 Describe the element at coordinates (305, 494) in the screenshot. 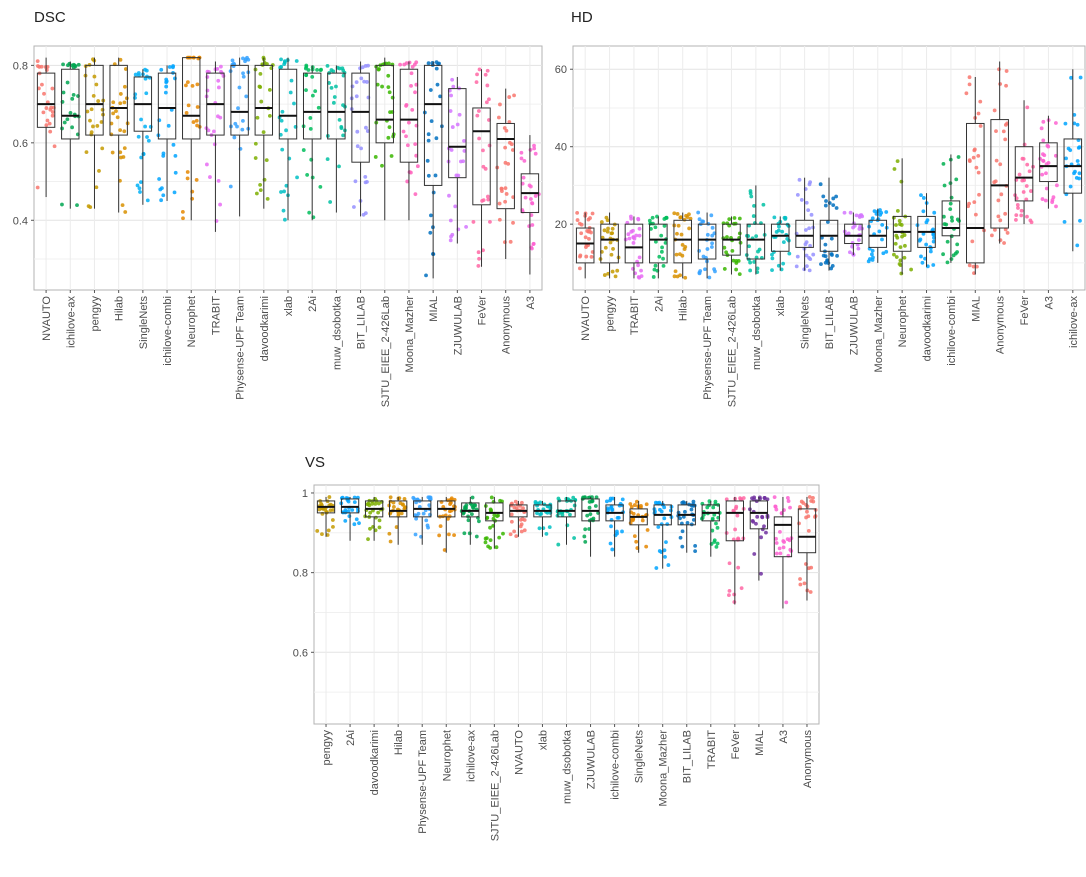

I see `y-tick-label: 1` at that location.